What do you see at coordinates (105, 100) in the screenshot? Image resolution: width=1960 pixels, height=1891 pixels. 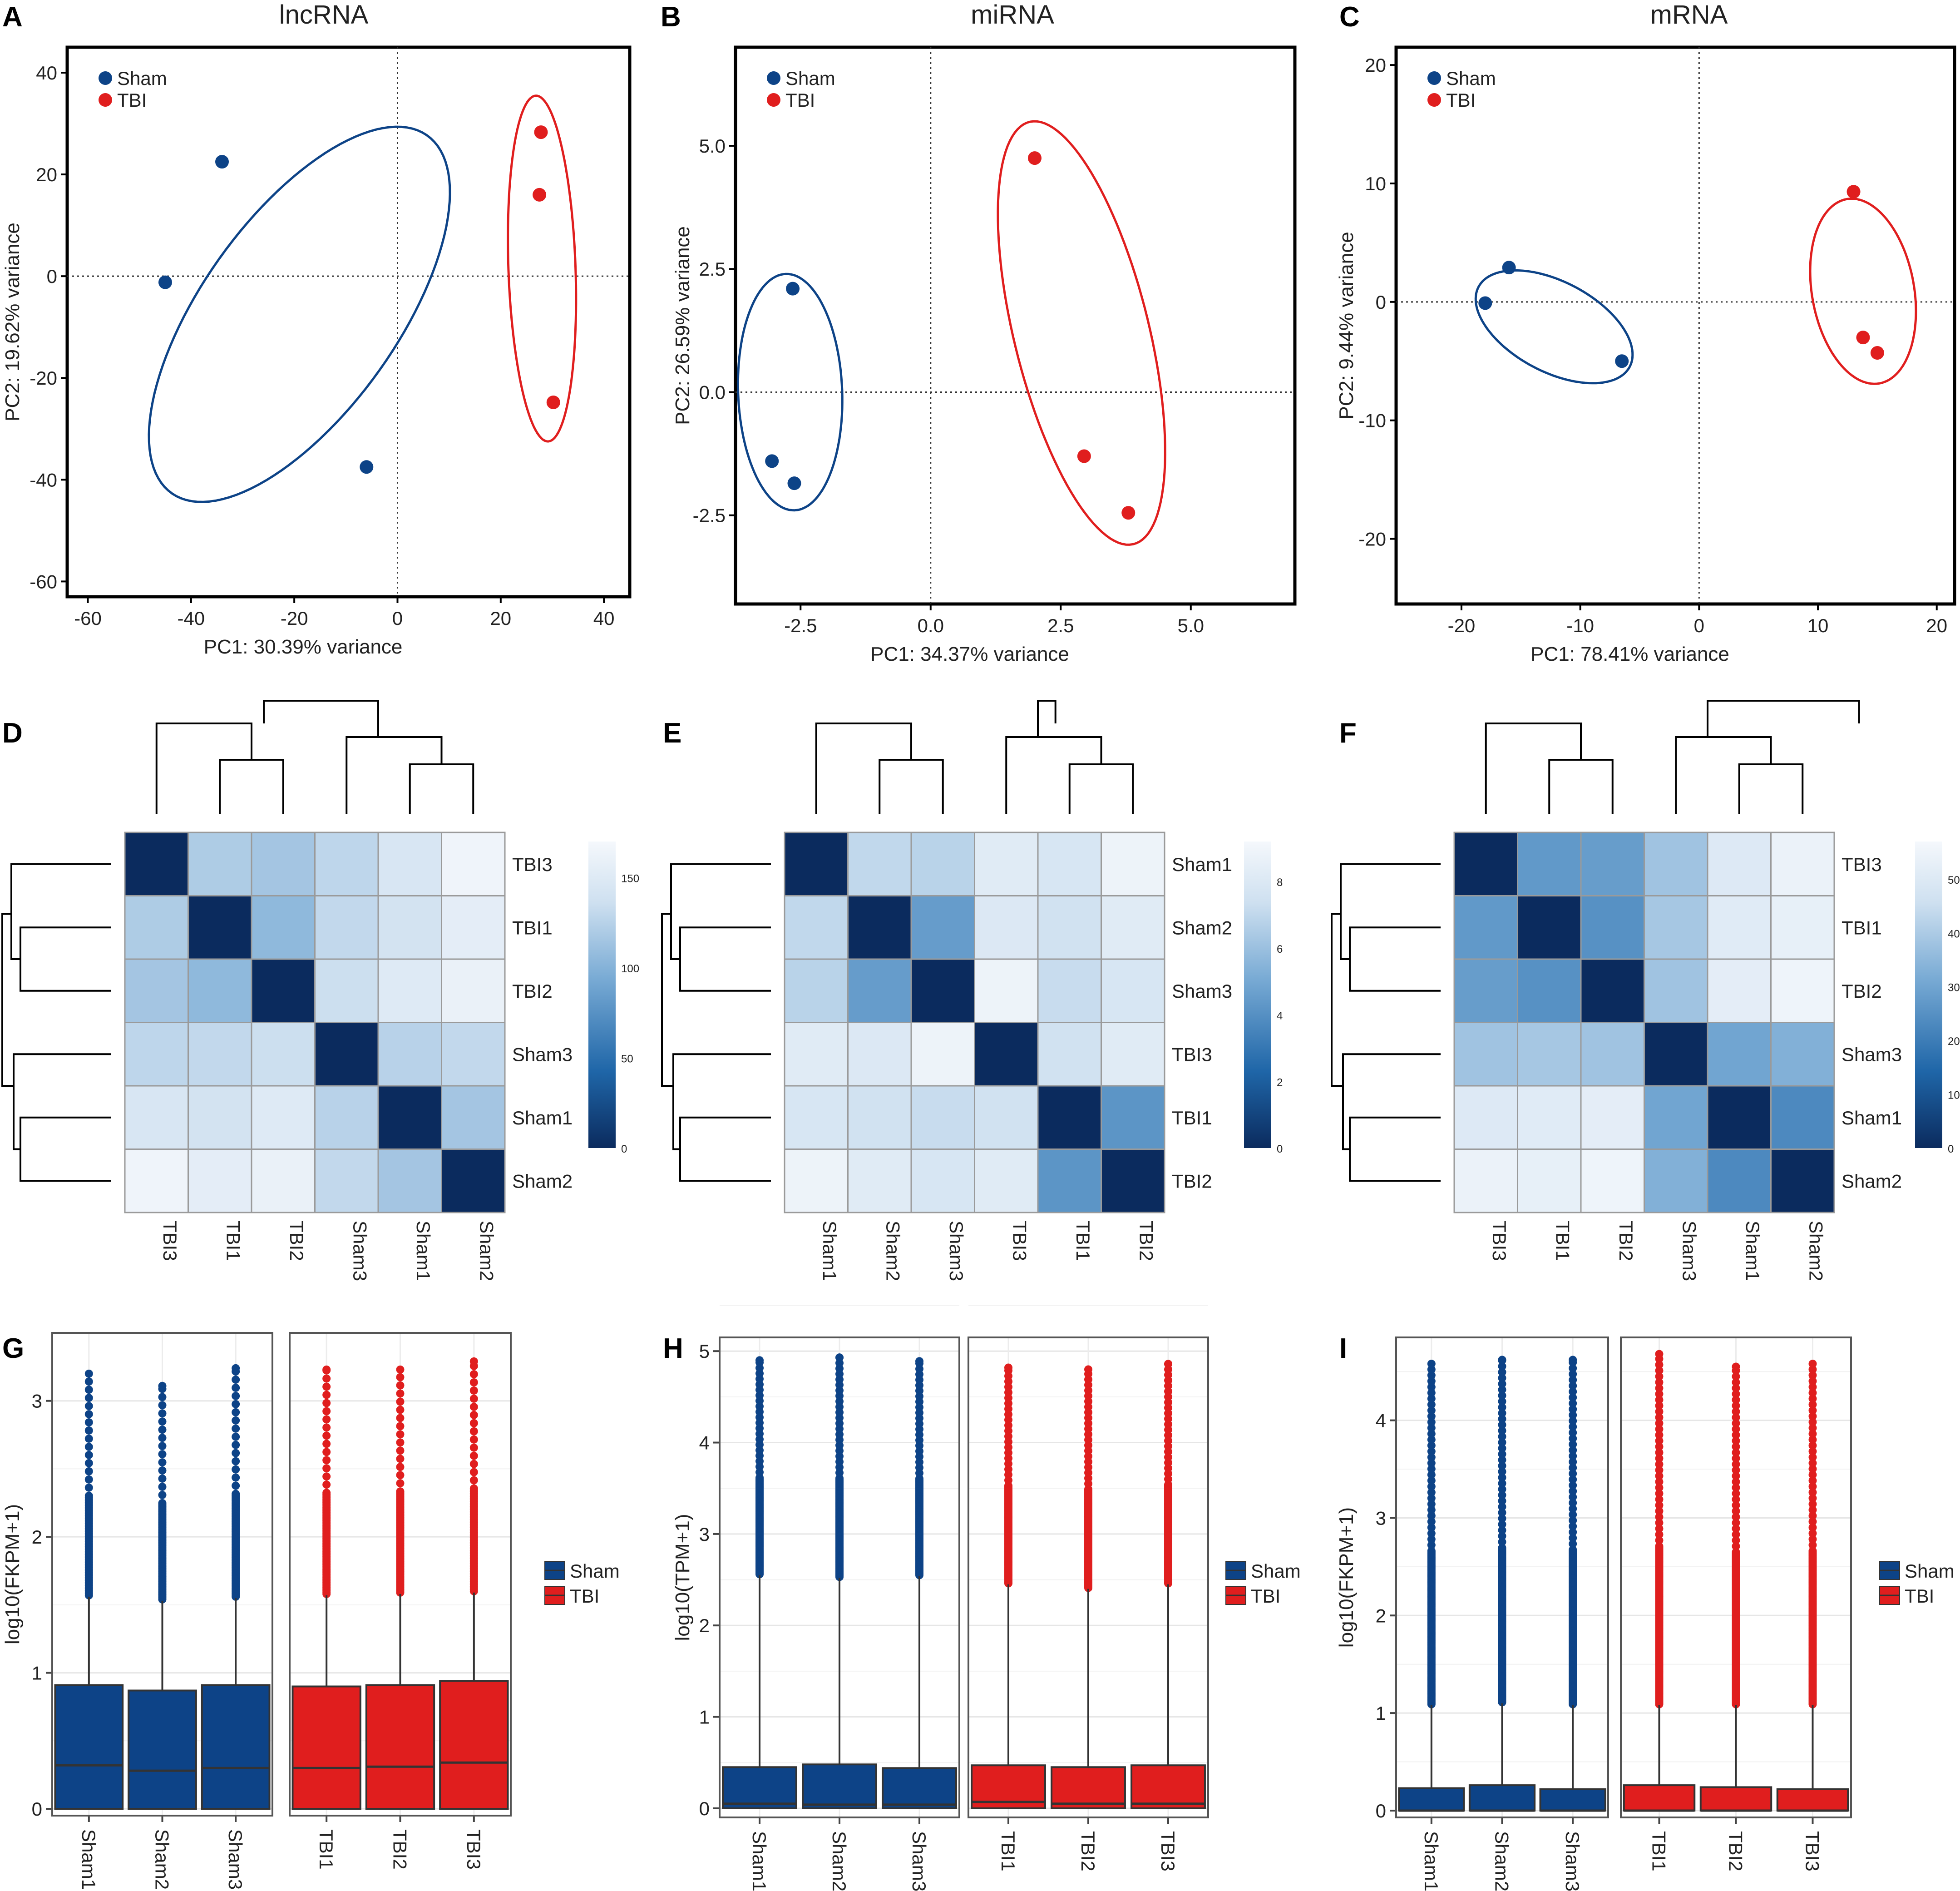 I see `legend-dot-tbi` at bounding box center [105, 100].